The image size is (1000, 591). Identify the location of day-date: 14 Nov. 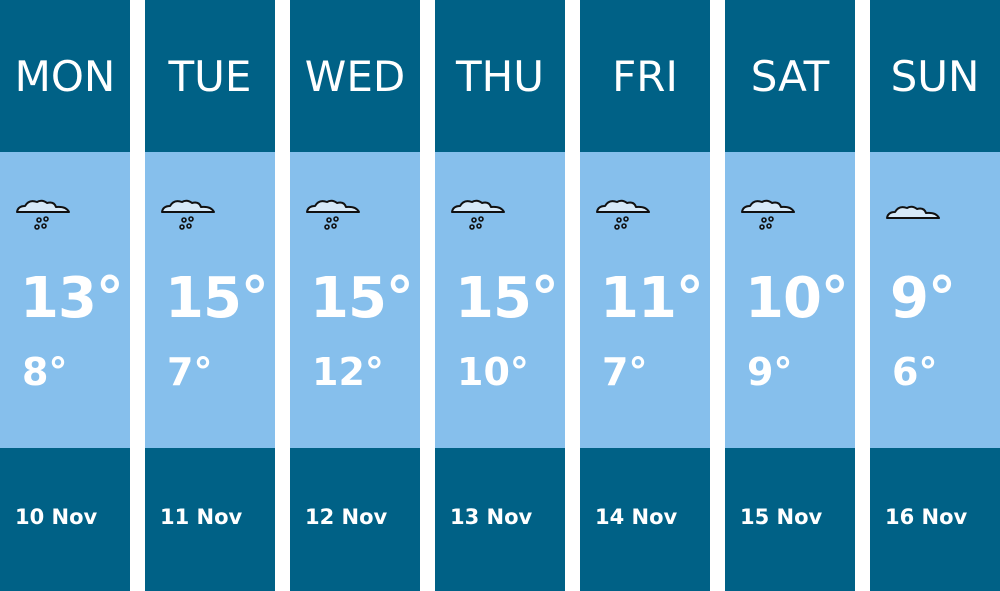
(645, 519).